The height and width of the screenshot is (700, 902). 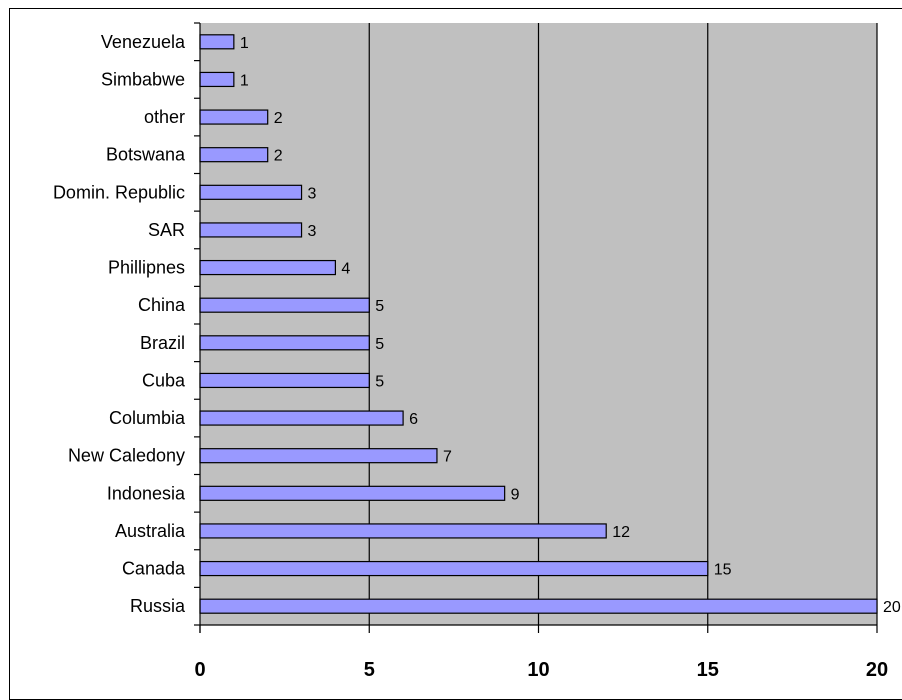 I want to click on value-label: 7, so click(x=447, y=457).